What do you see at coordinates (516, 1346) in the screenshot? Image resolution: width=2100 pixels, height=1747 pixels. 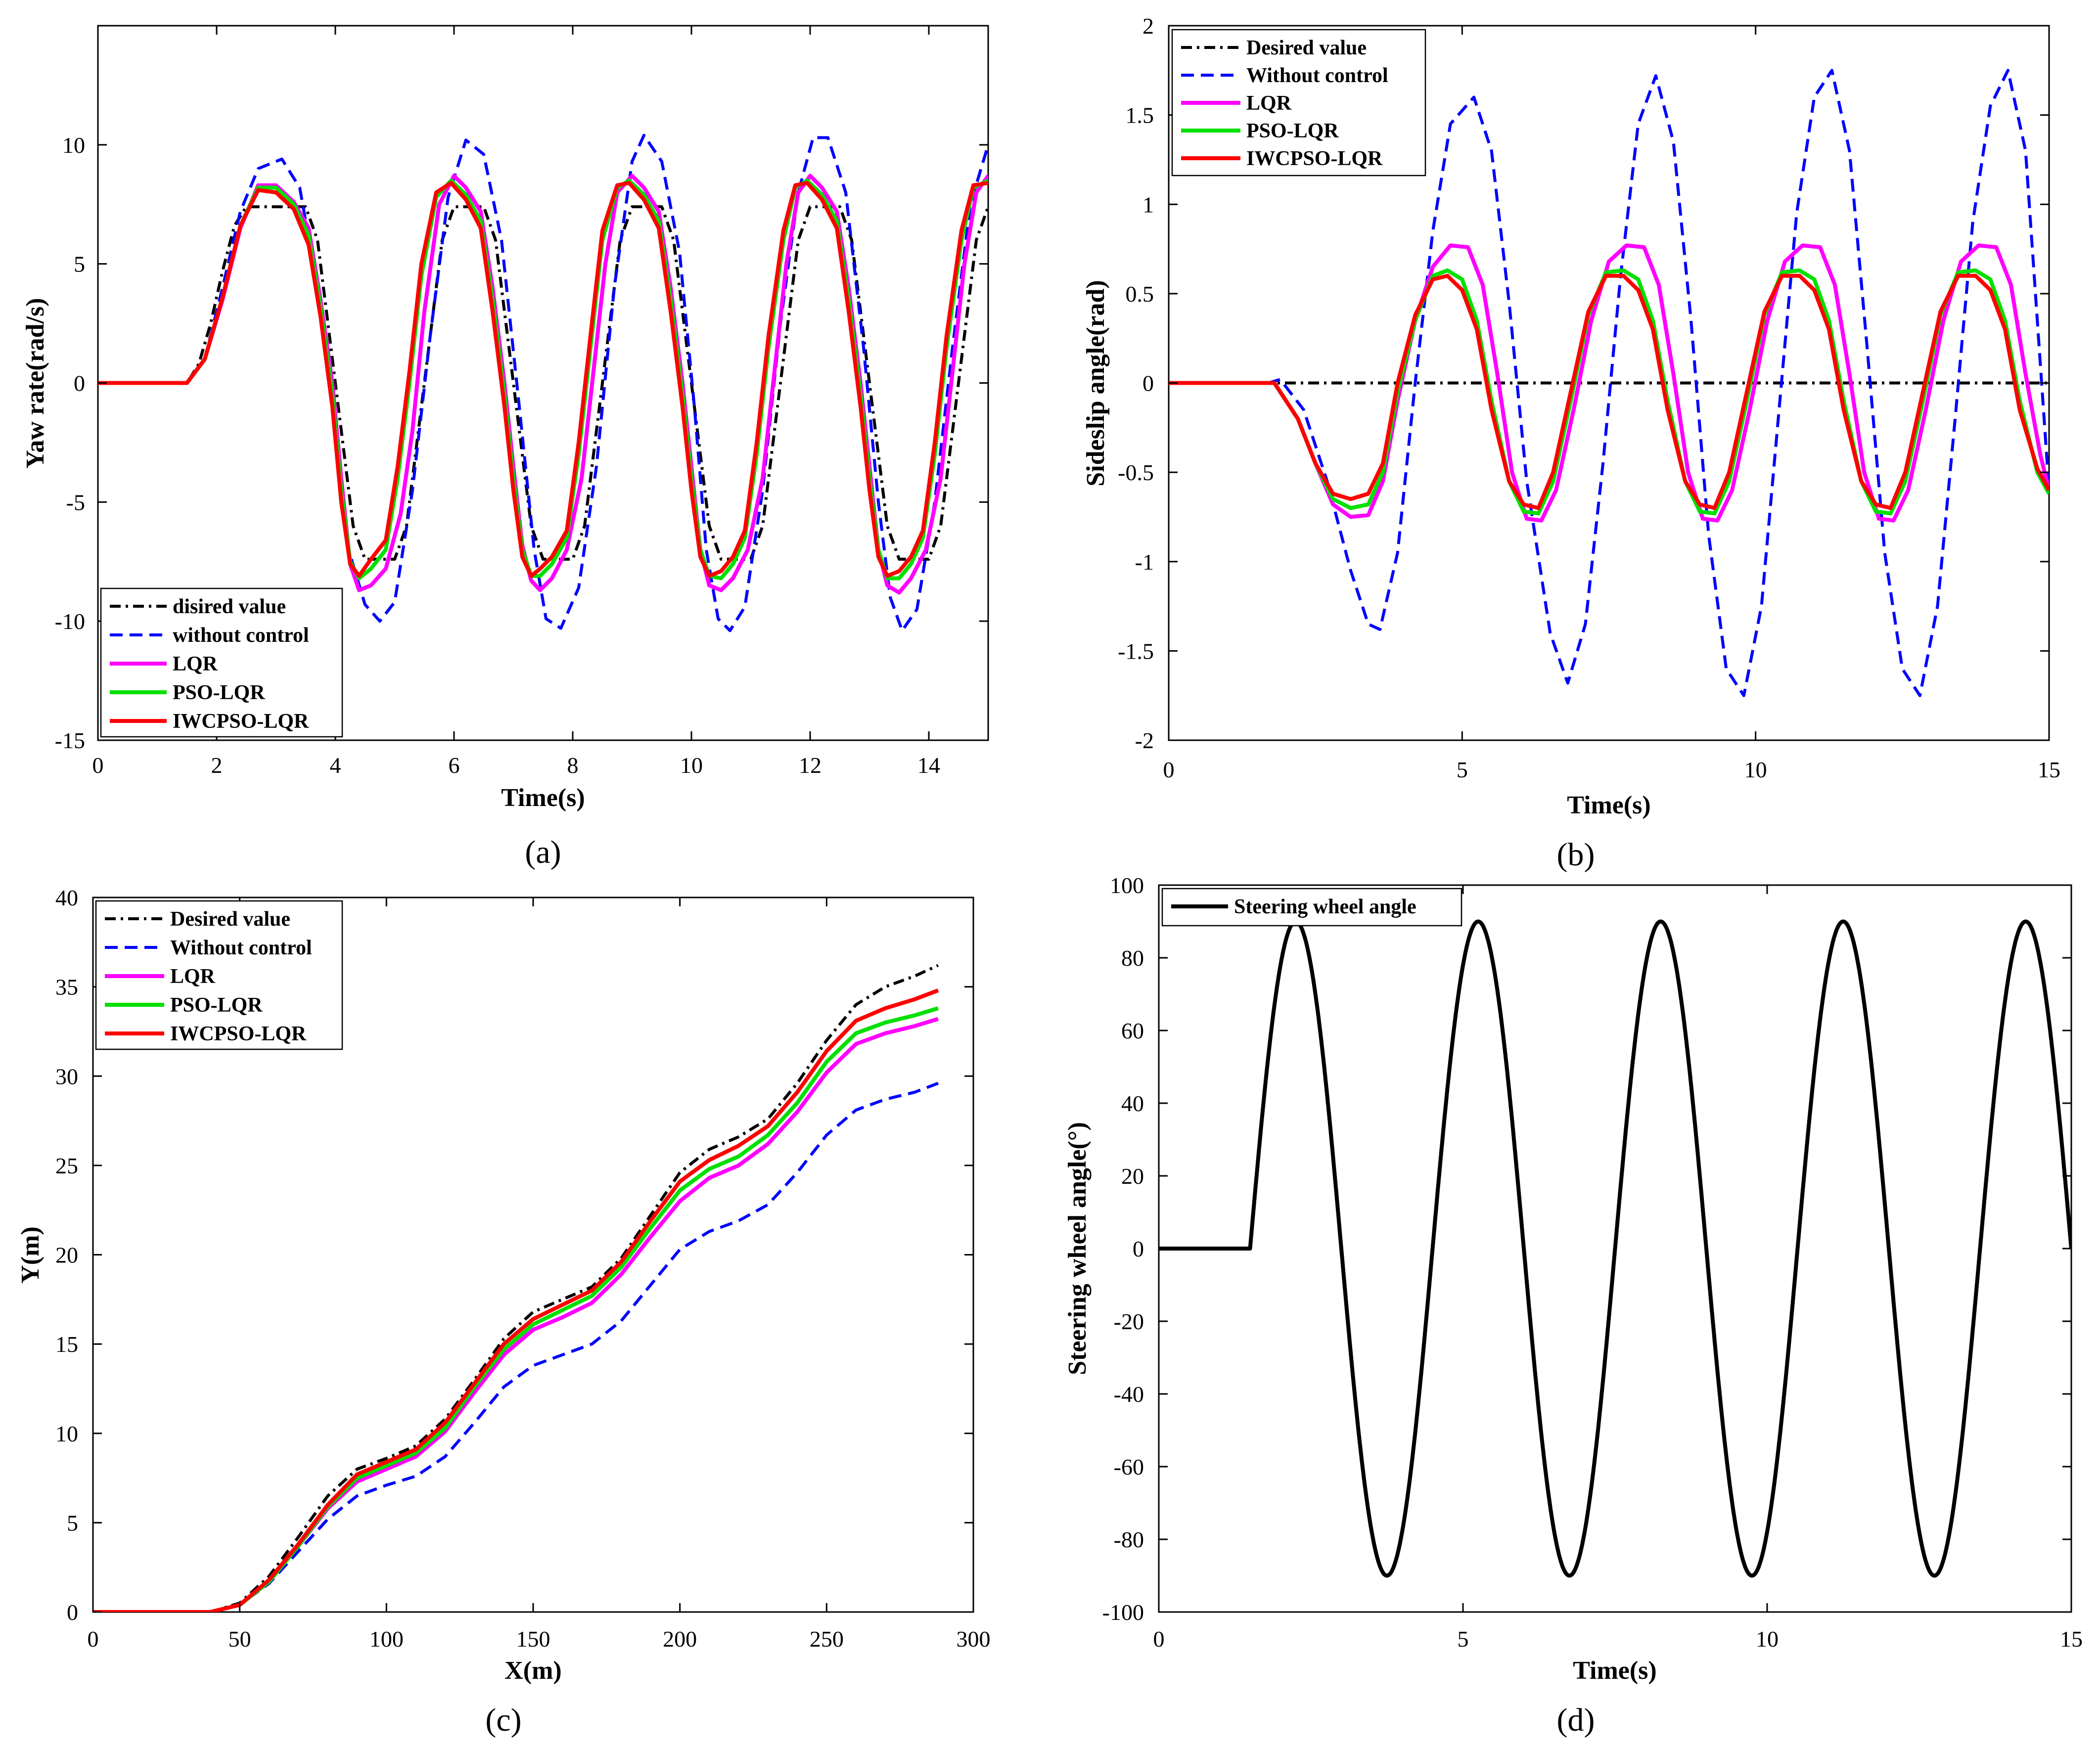 I see `plot-c-line-without` at bounding box center [516, 1346].